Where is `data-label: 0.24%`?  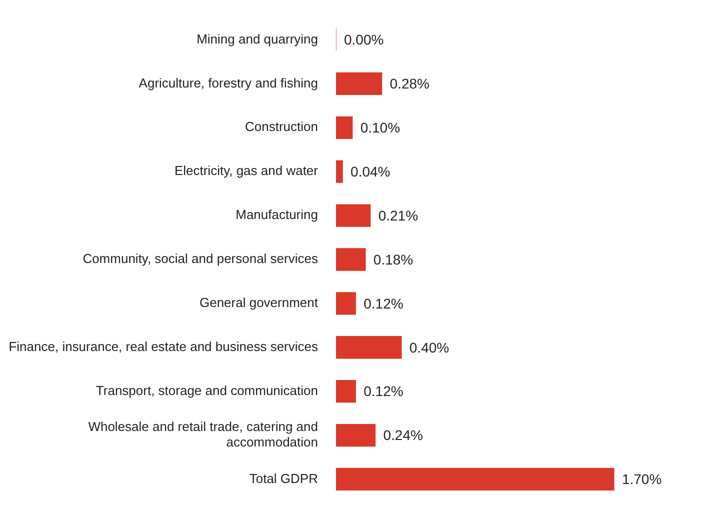 data-label: 0.24% is located at coordinates (403, 435).